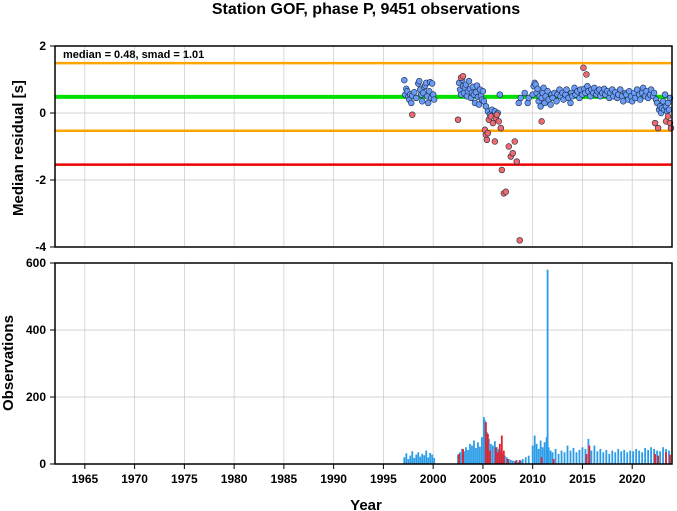 The height and width of the screenshot is (511, 677). What do you see at coordinates (582, 479) in the screenshot?
I see `x-tick-label: 2015` at bounding box center [582, 479].